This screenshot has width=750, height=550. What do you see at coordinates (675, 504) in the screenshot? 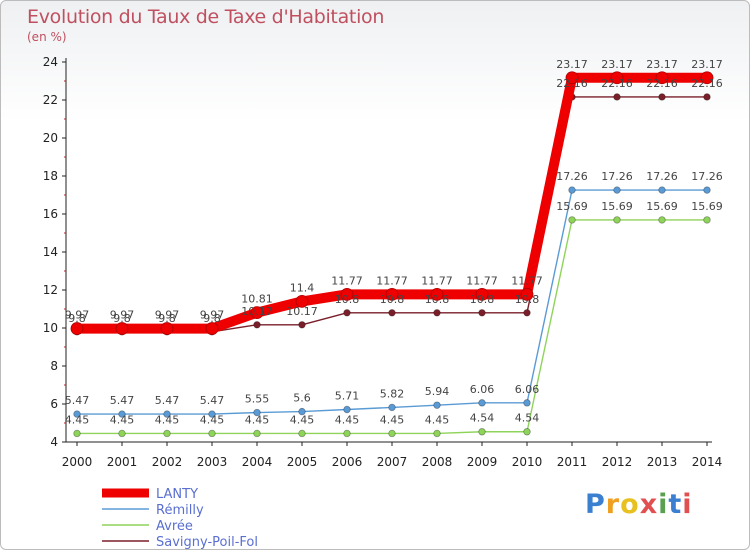
I see `logo-letter: t` at bounding box center [675, 504].